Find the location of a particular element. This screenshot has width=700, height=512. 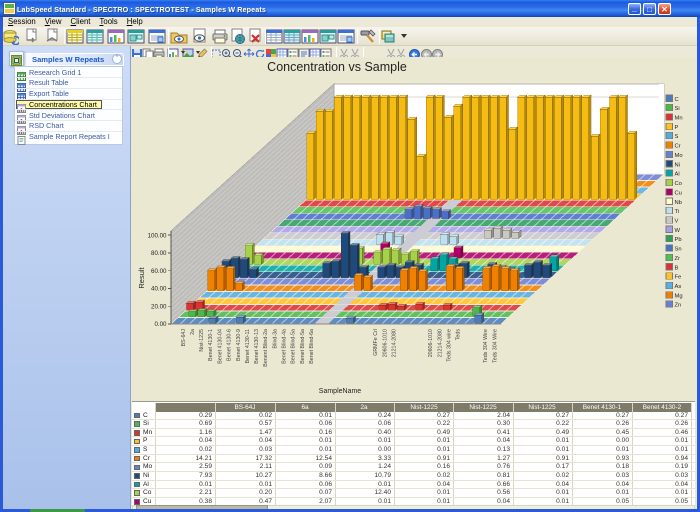

svg-text: SampleName is located at coordinates (340, 391).